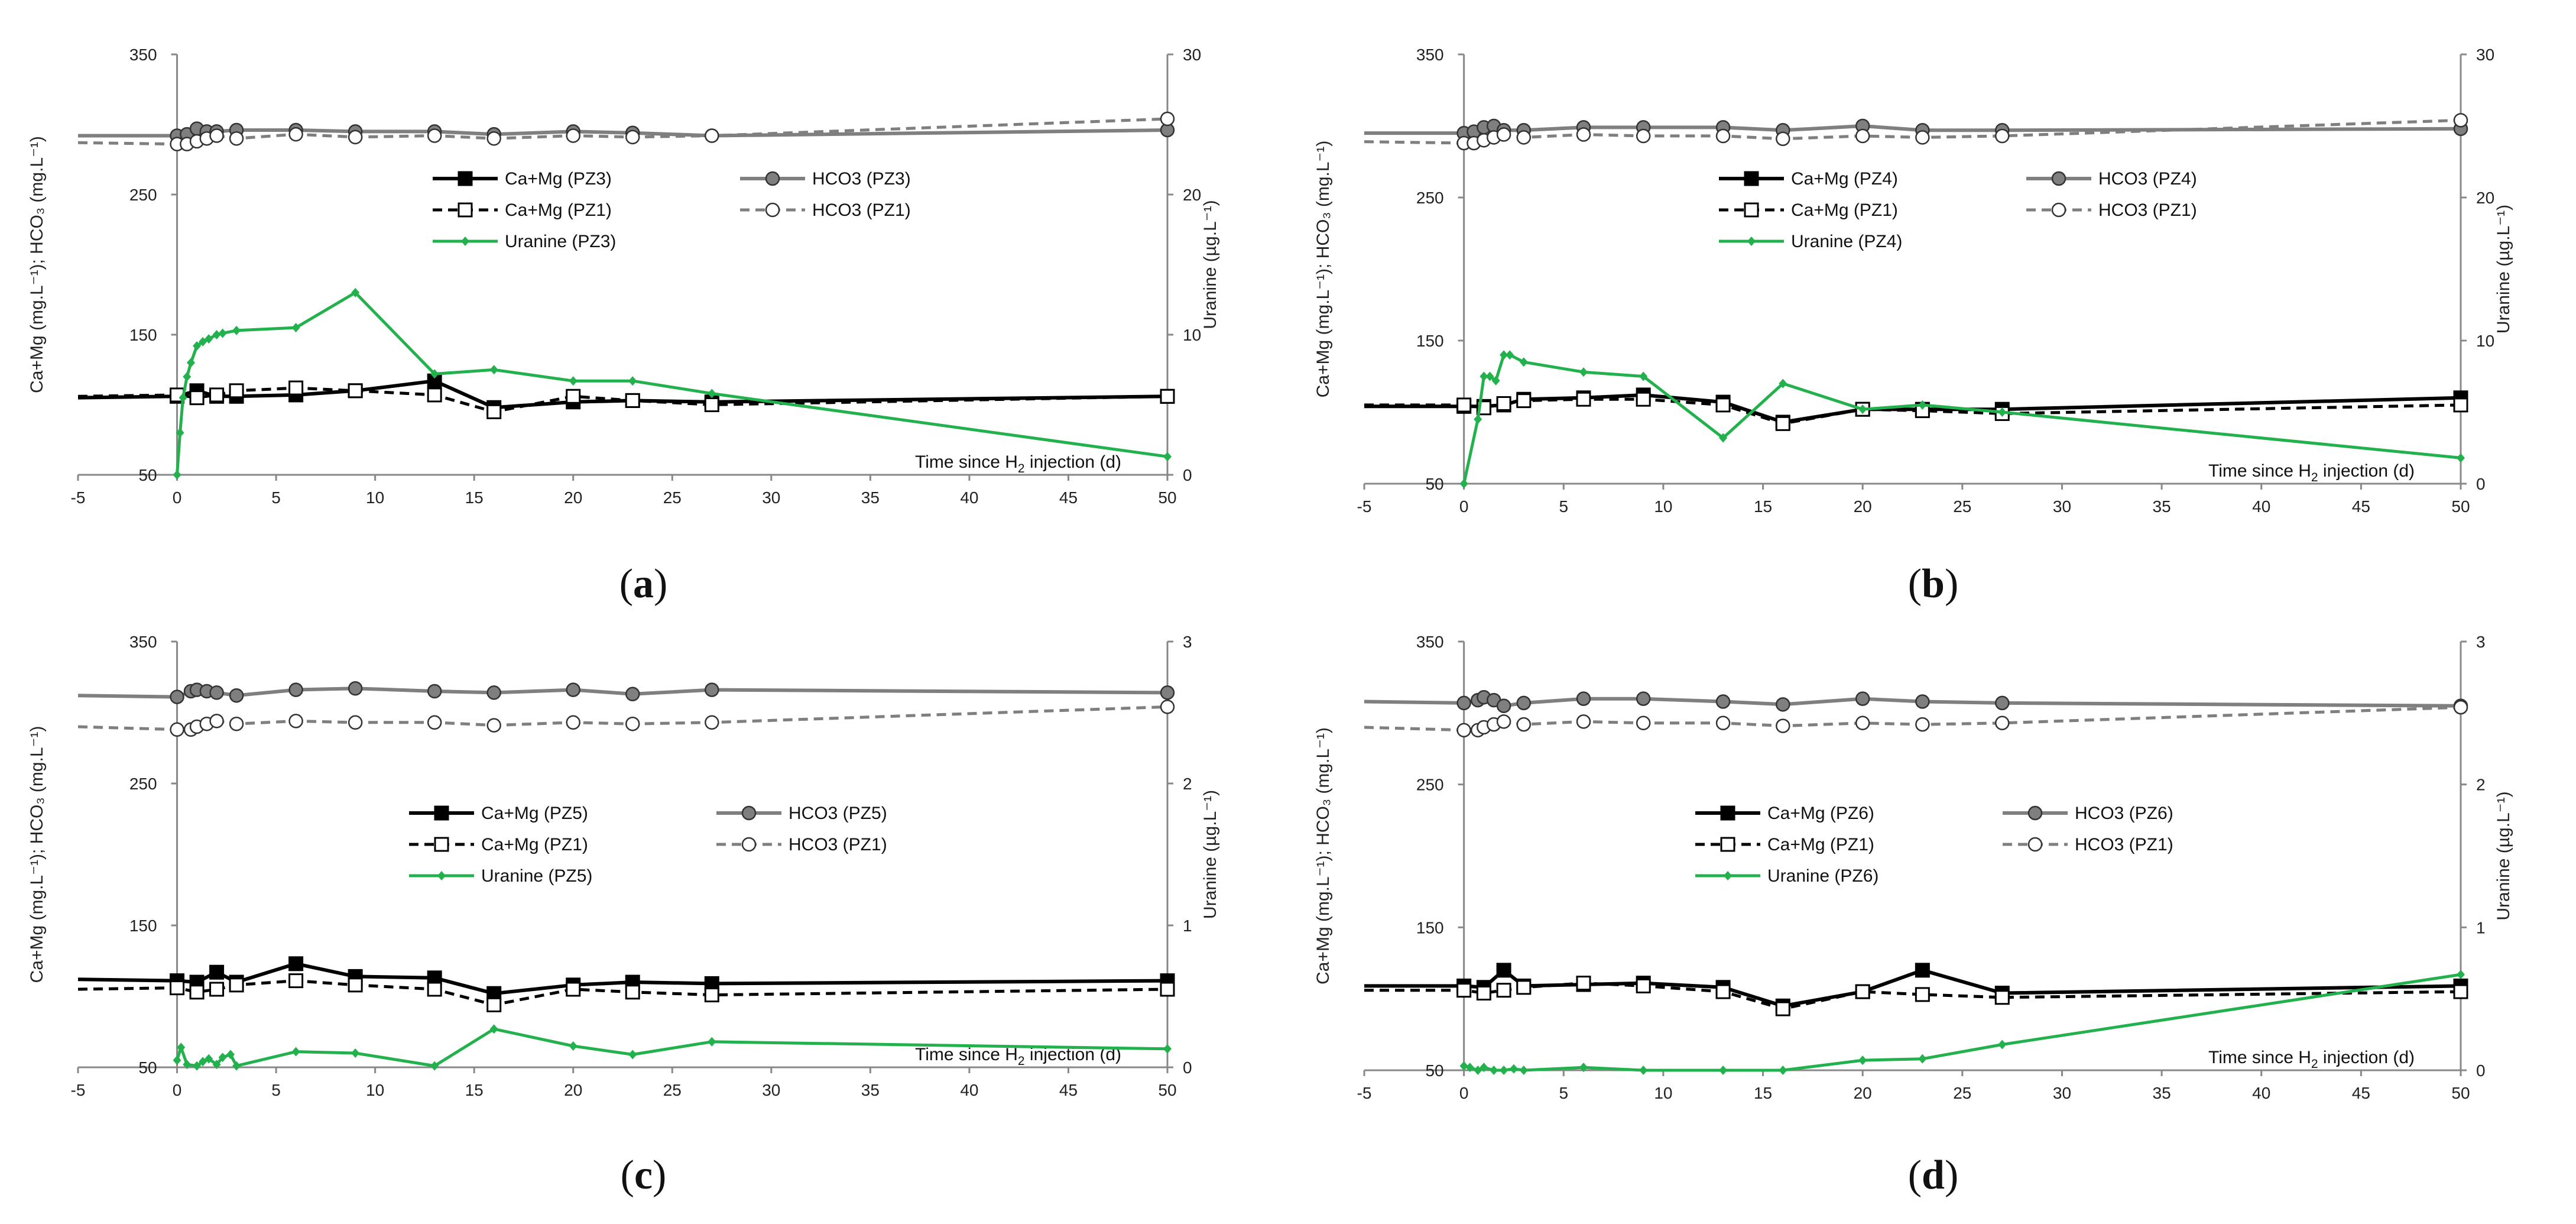 The image size is (2576, 1224). I want to click on legend-label: HCO3 (PZ1), so click(861, 210).